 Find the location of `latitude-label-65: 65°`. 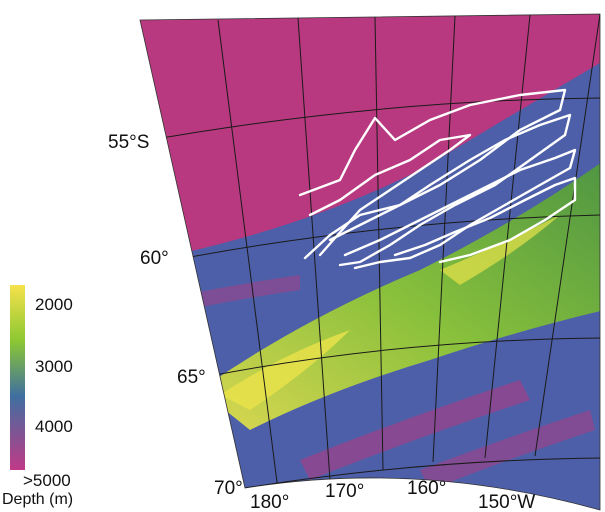

latitude-label-65: 65° is located at coordinates (191, 377).